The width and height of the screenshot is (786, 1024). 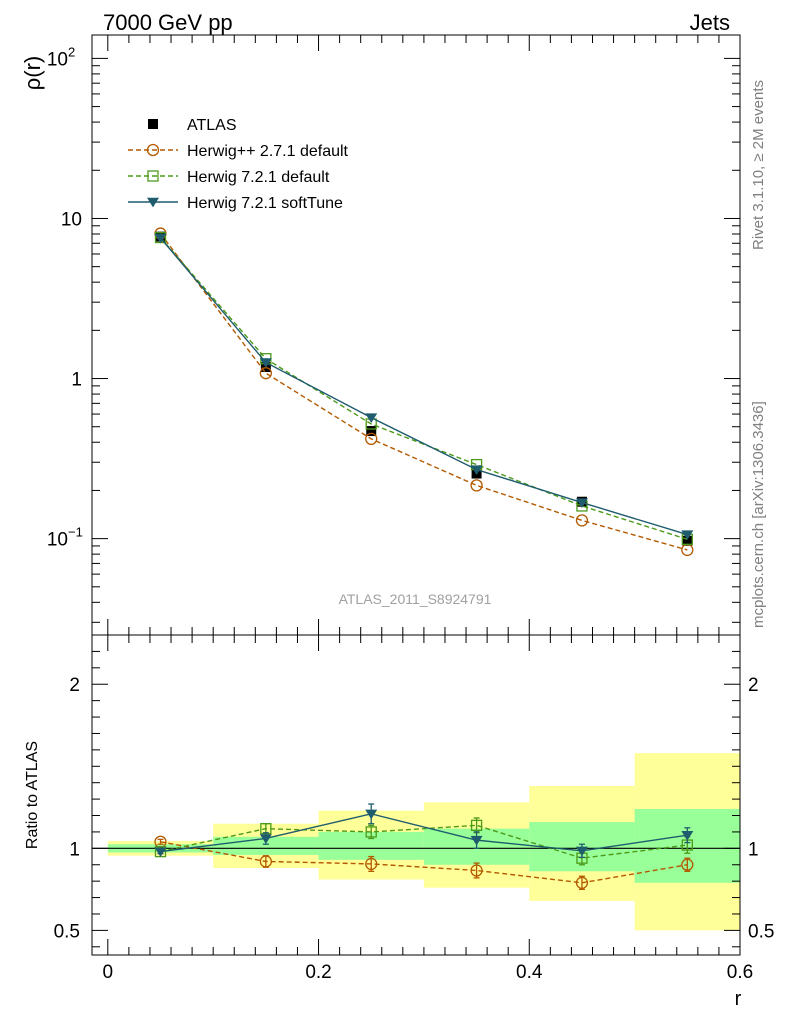 What do you see at coordinates (32, 795) in the screenshot?
I see `ratio-y-axis-label: Ratio to ATLAS` at bounding box center [32, 795].